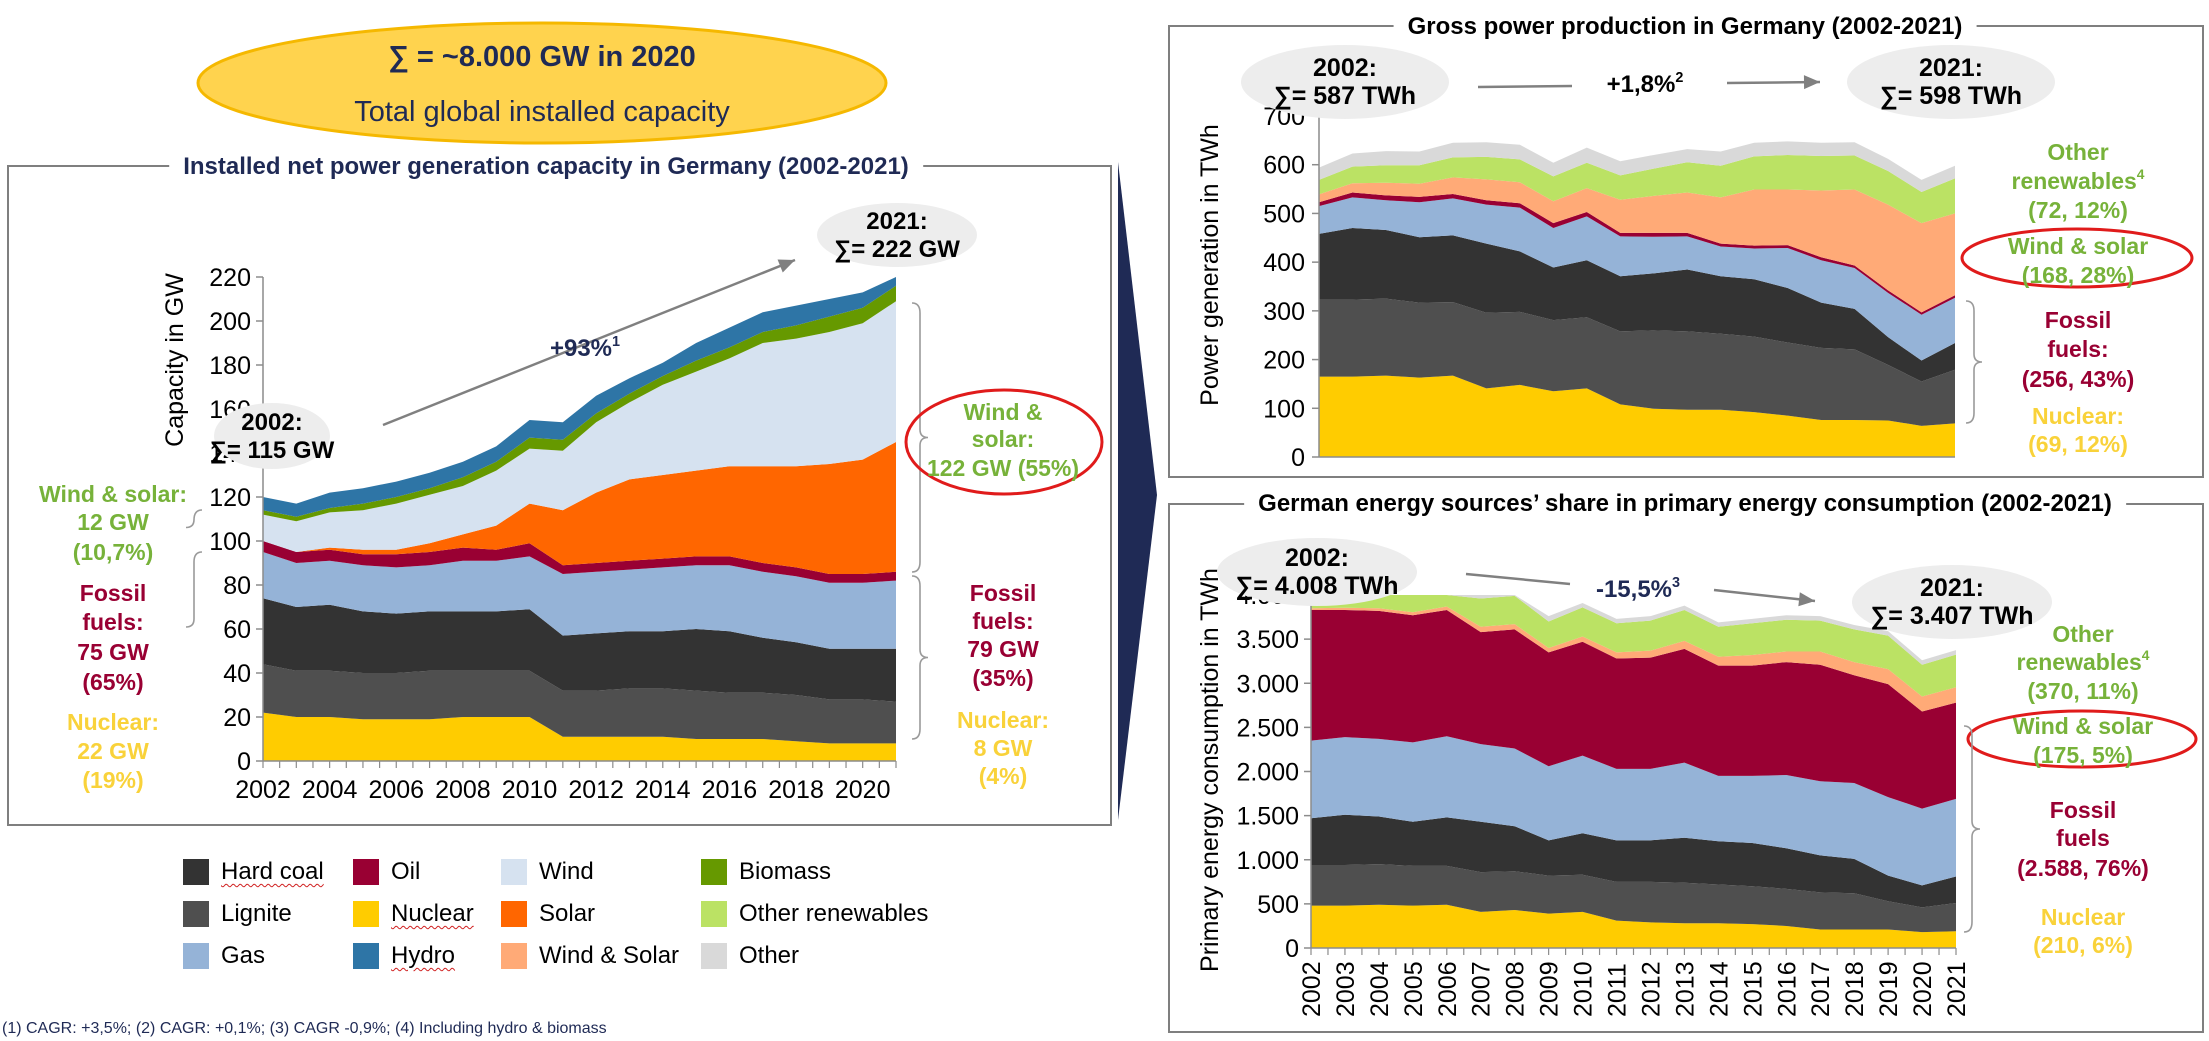 This screenshot has height=1041, width=2209. I want to click on area-other-renewables, so click(1633, 646).